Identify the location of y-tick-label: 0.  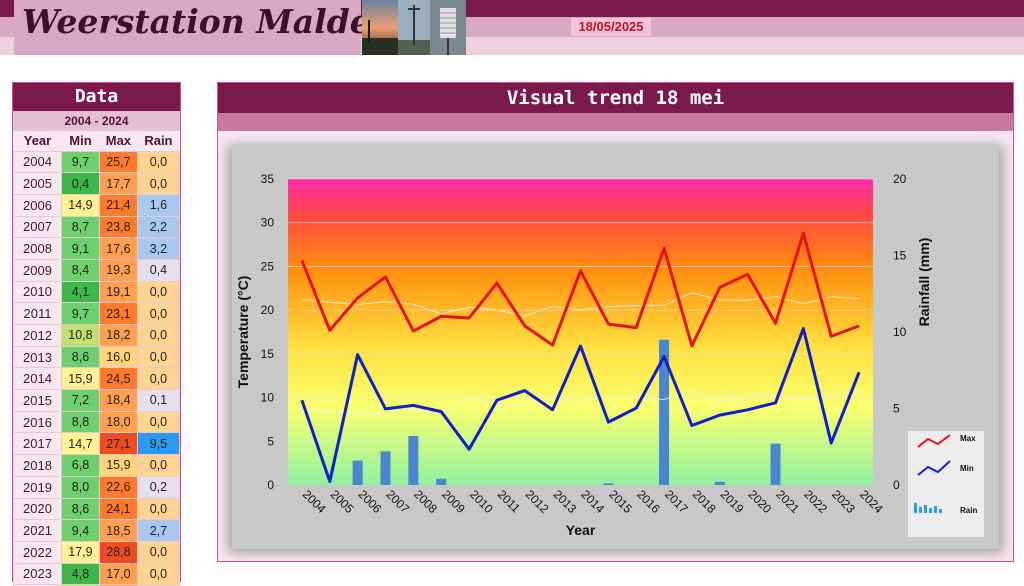
(270, 485).